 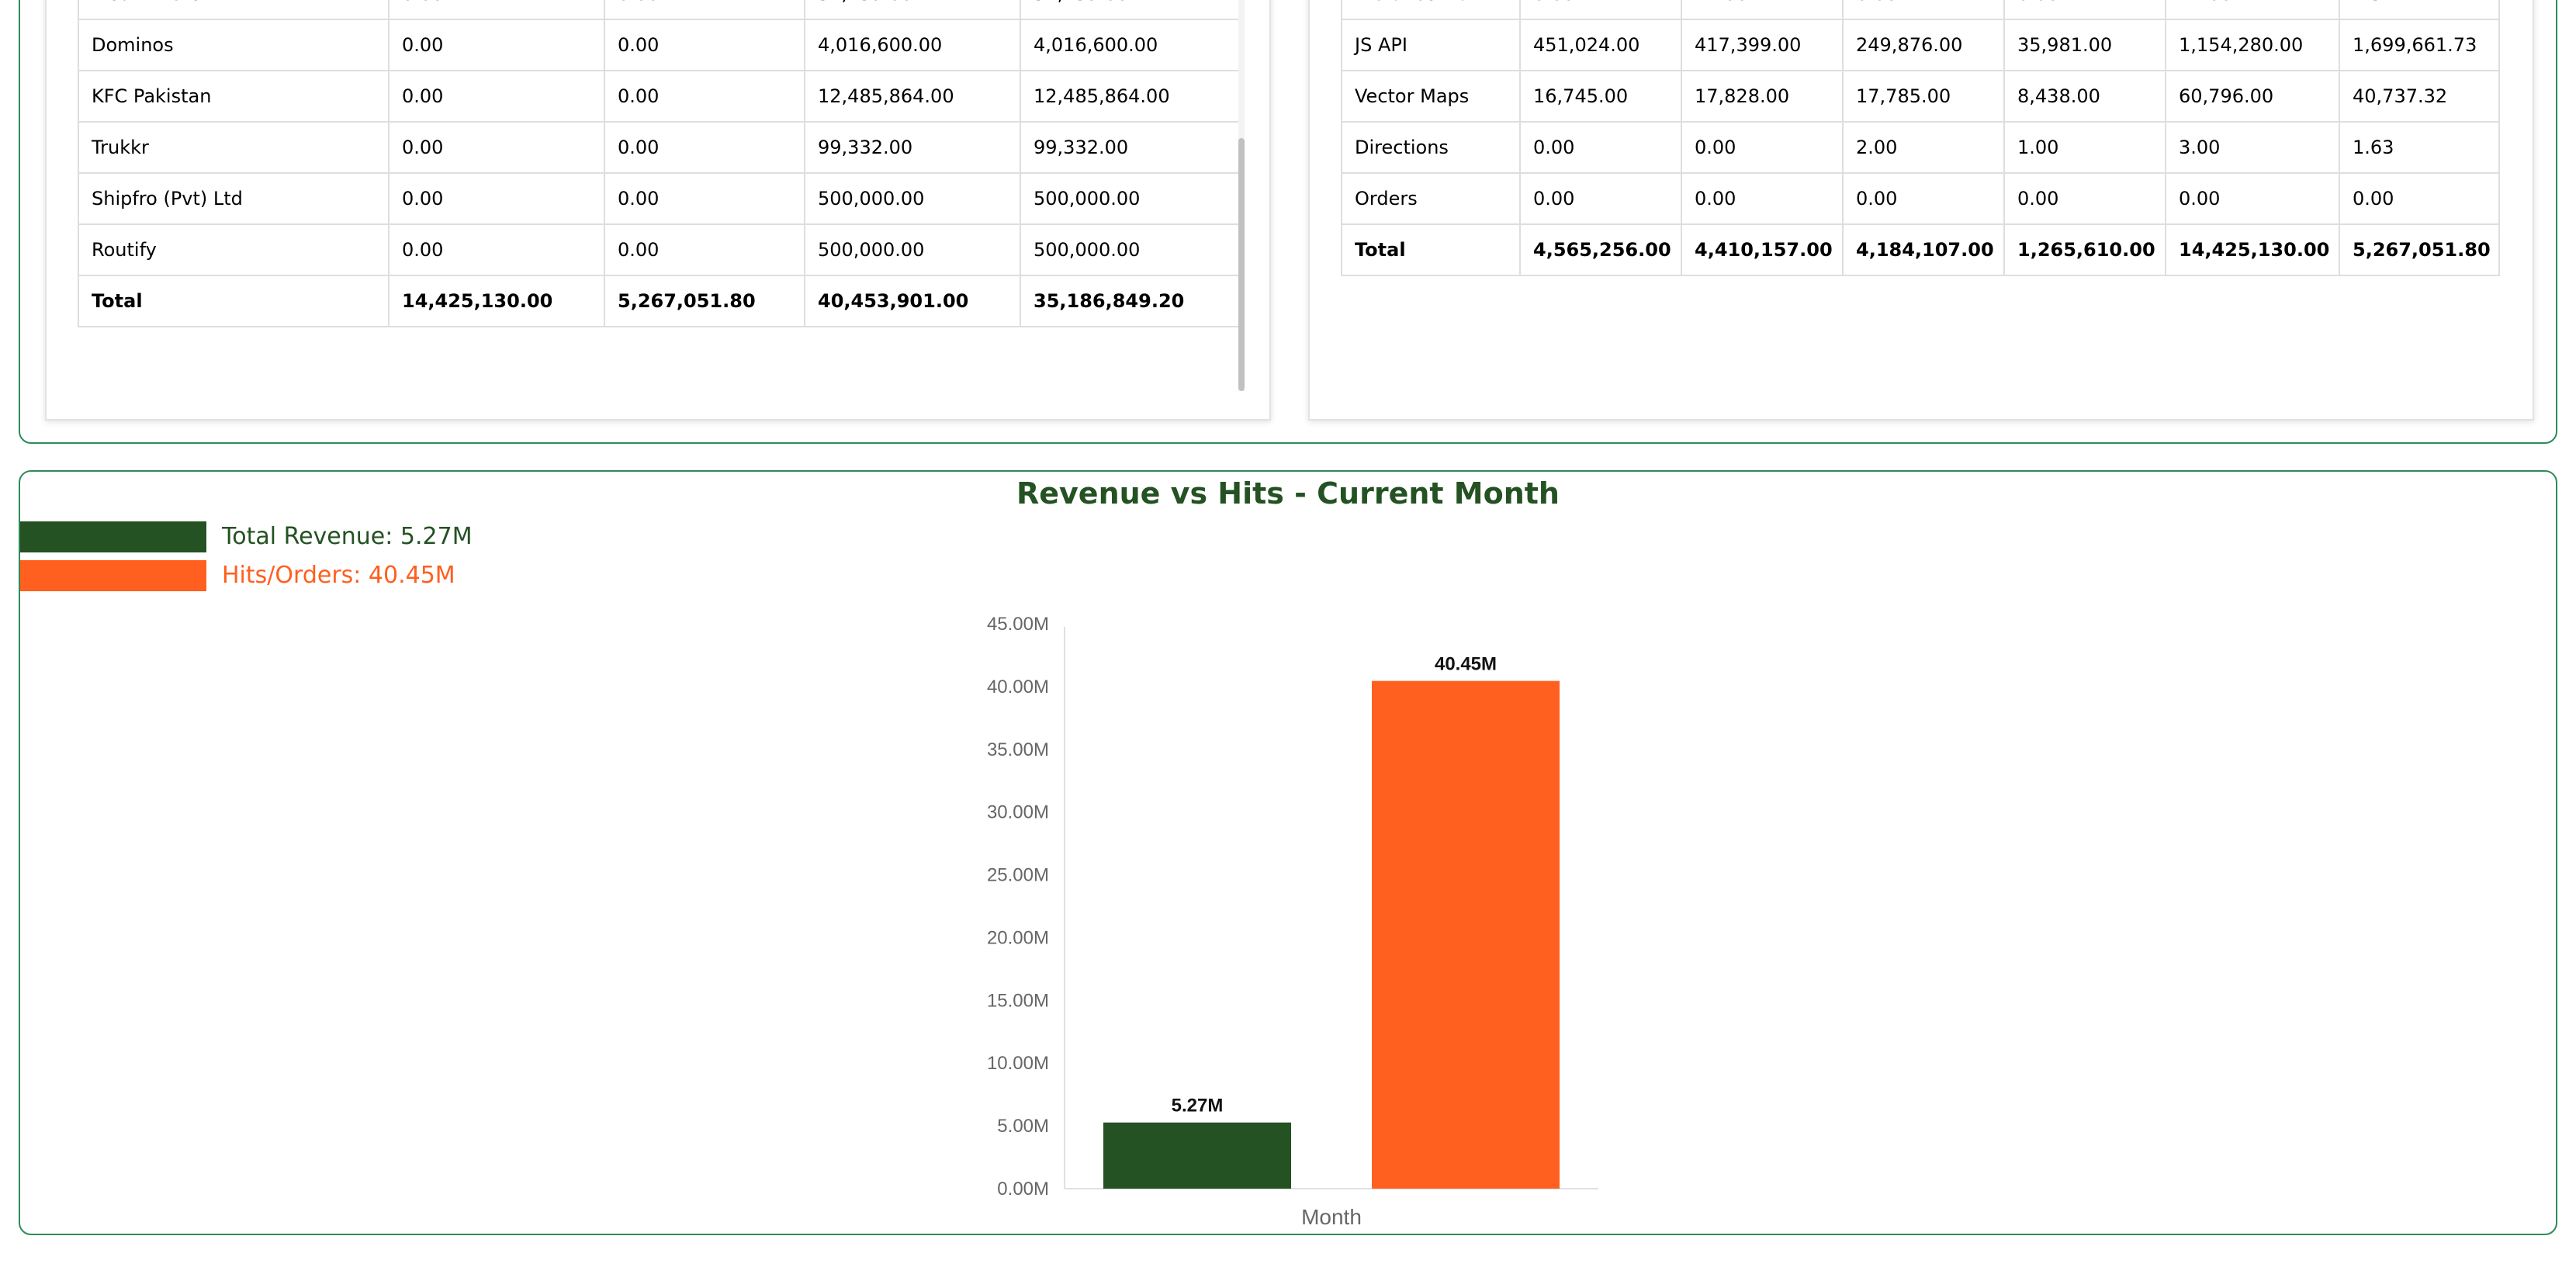 I want to click on total-value-cell: 4,184,107.00, so click(x=1923, y=249).